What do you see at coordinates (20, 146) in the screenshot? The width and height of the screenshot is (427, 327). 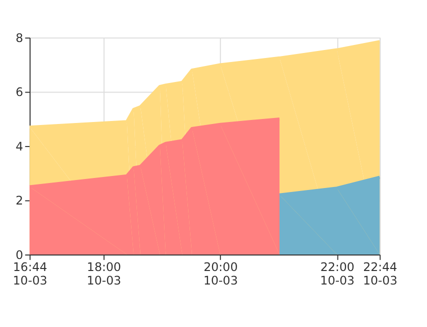 I see `y-tick-label: 4` at bounding box center [20, 146].